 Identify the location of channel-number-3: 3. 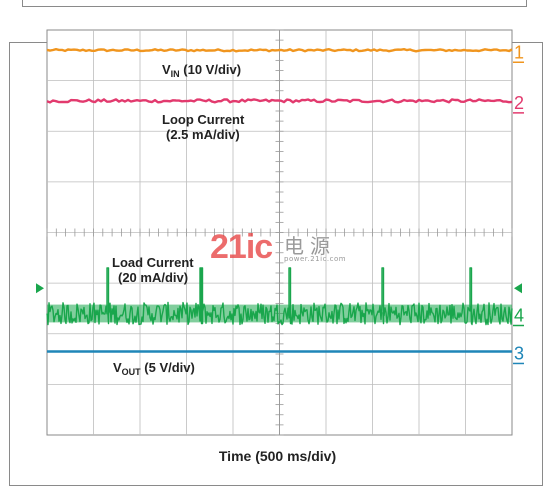
(519, 353).